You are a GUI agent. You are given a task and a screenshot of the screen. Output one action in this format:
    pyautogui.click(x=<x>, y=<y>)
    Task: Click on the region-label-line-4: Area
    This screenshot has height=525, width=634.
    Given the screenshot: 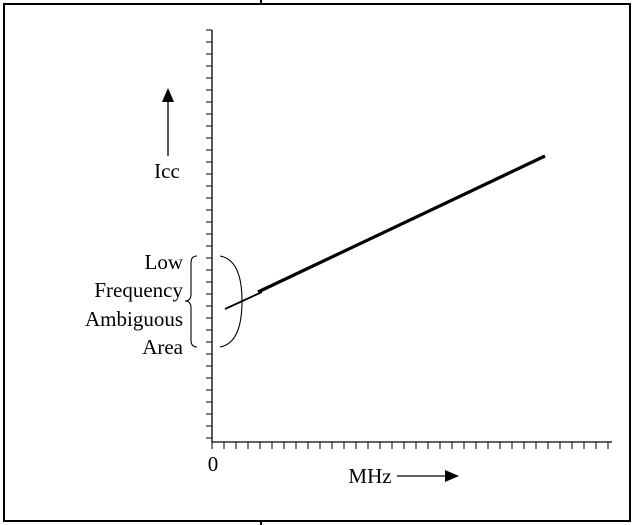 What is the action you would take?
    pyautogui.click(x=162, y=347)
    